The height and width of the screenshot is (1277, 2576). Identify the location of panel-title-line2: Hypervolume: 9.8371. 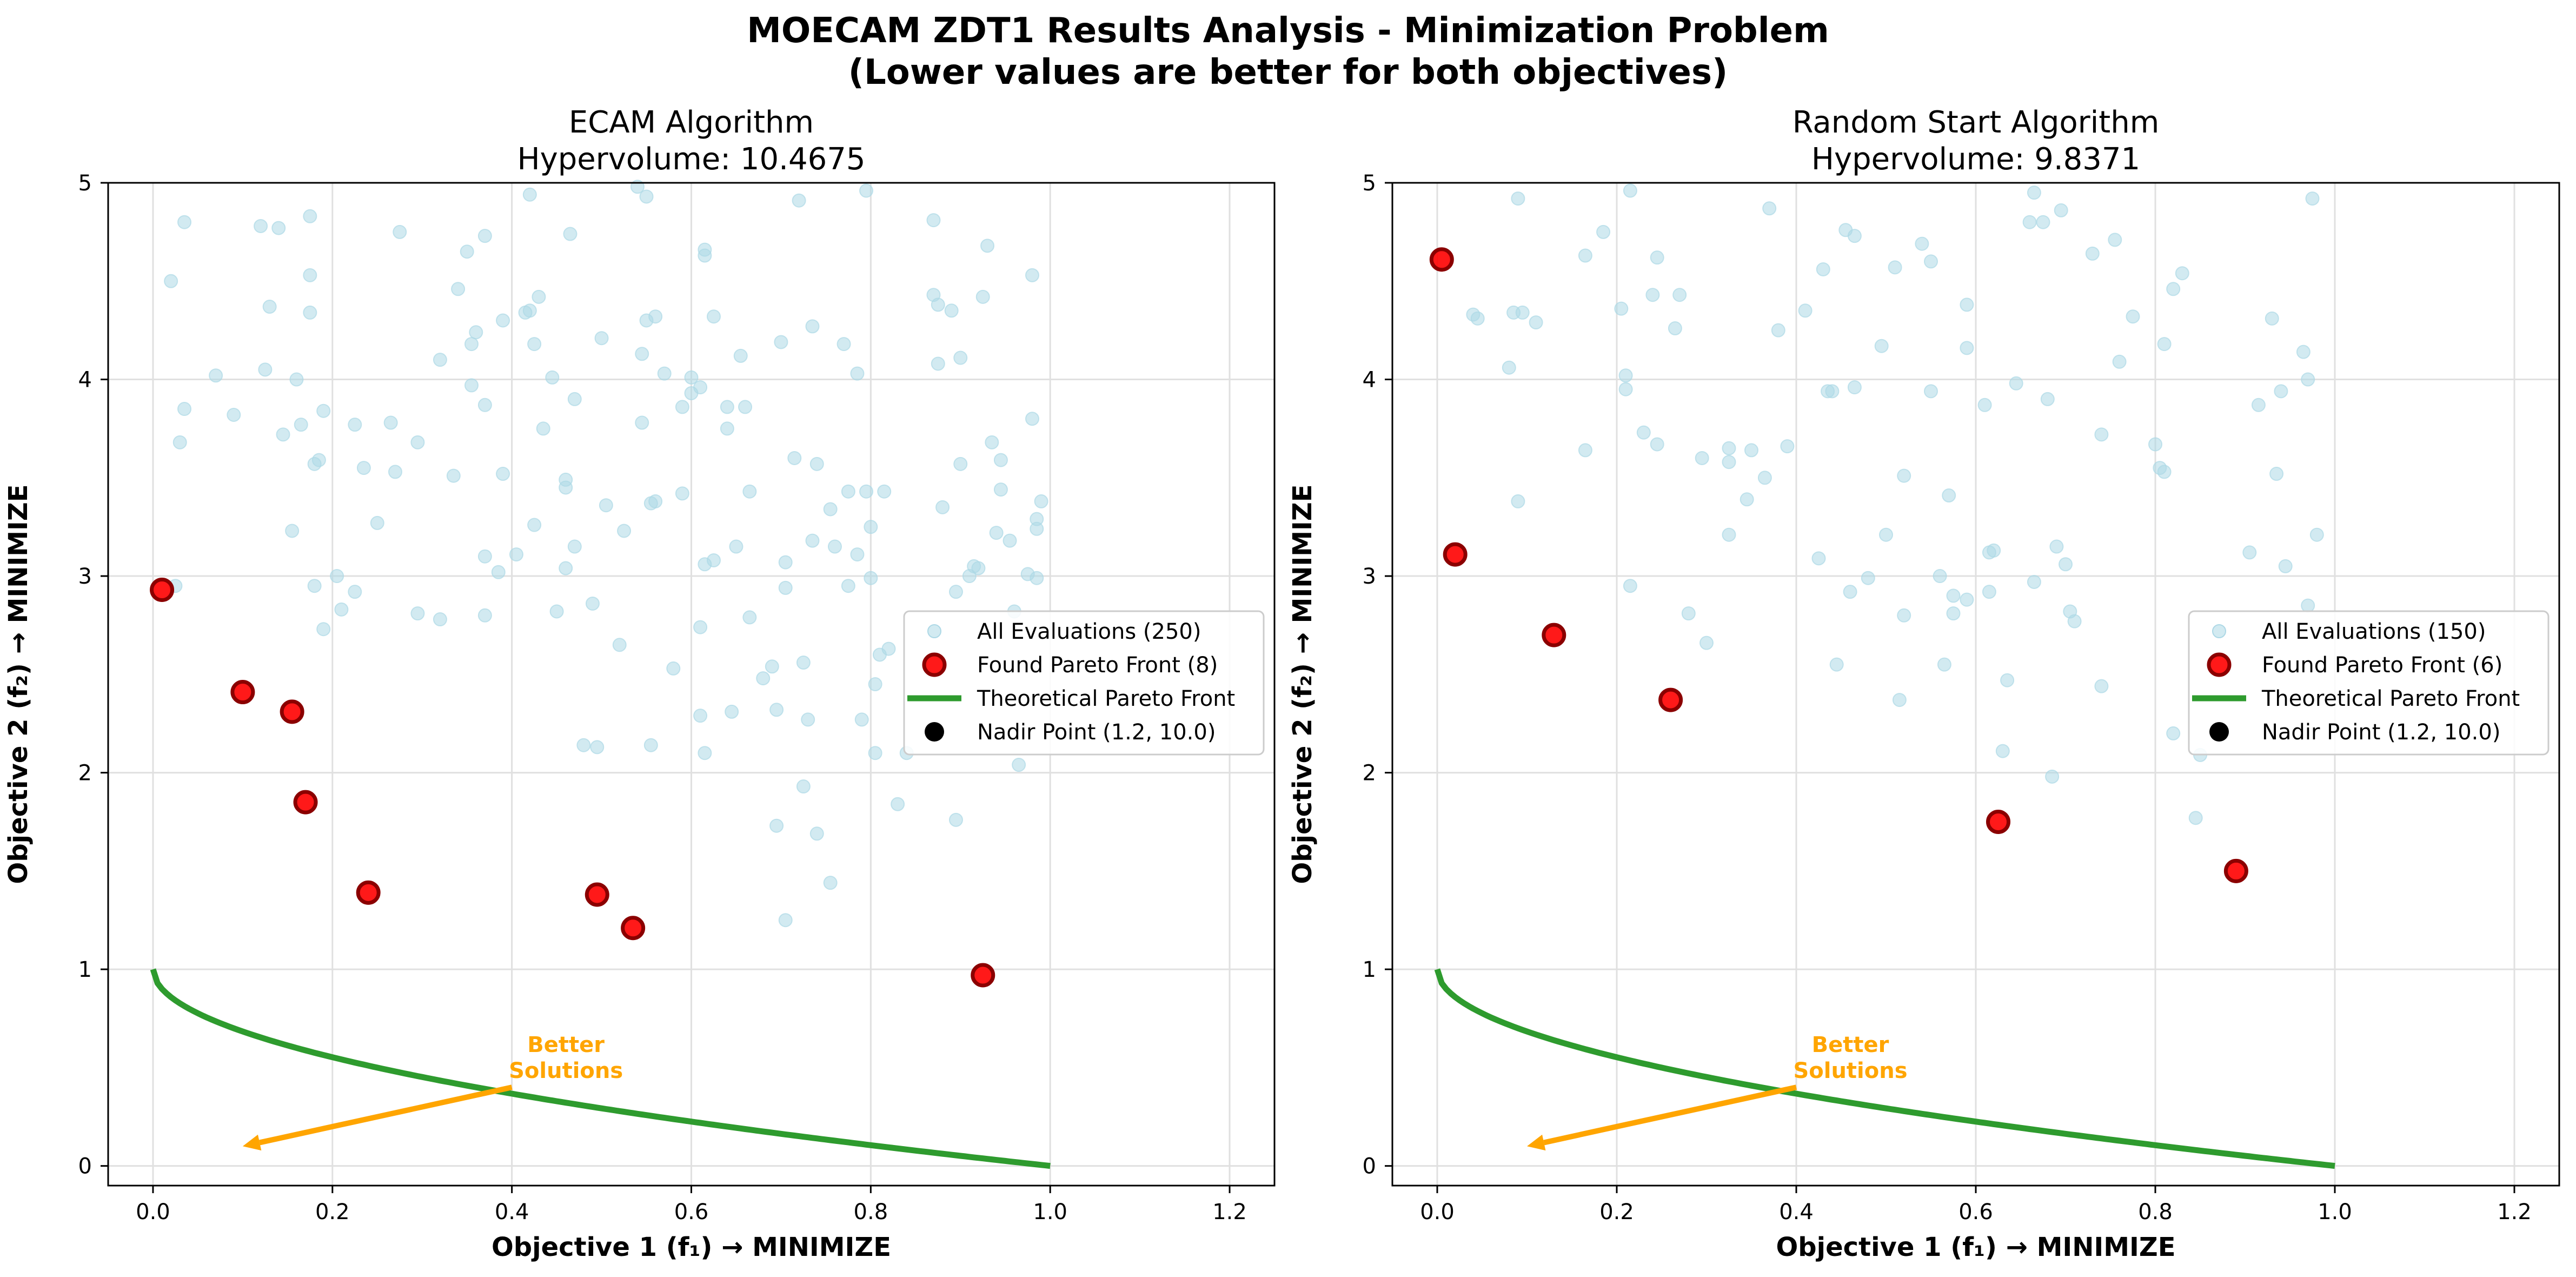
(1976, 160).